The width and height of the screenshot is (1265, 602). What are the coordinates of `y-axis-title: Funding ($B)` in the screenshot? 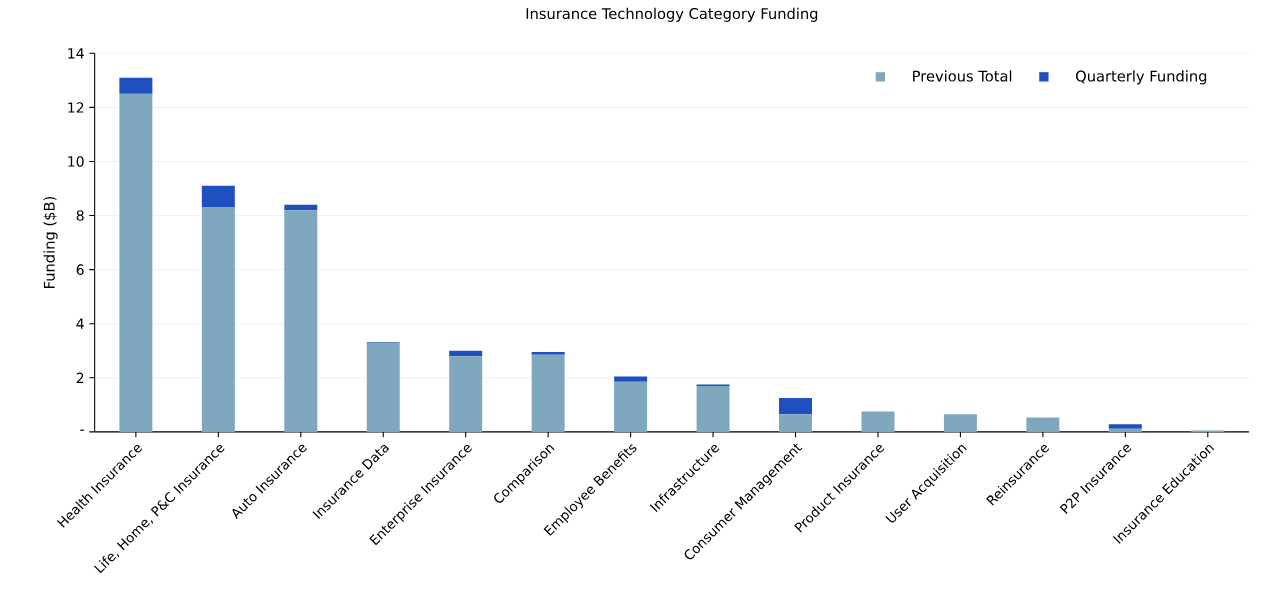 It's located at (50, 243).